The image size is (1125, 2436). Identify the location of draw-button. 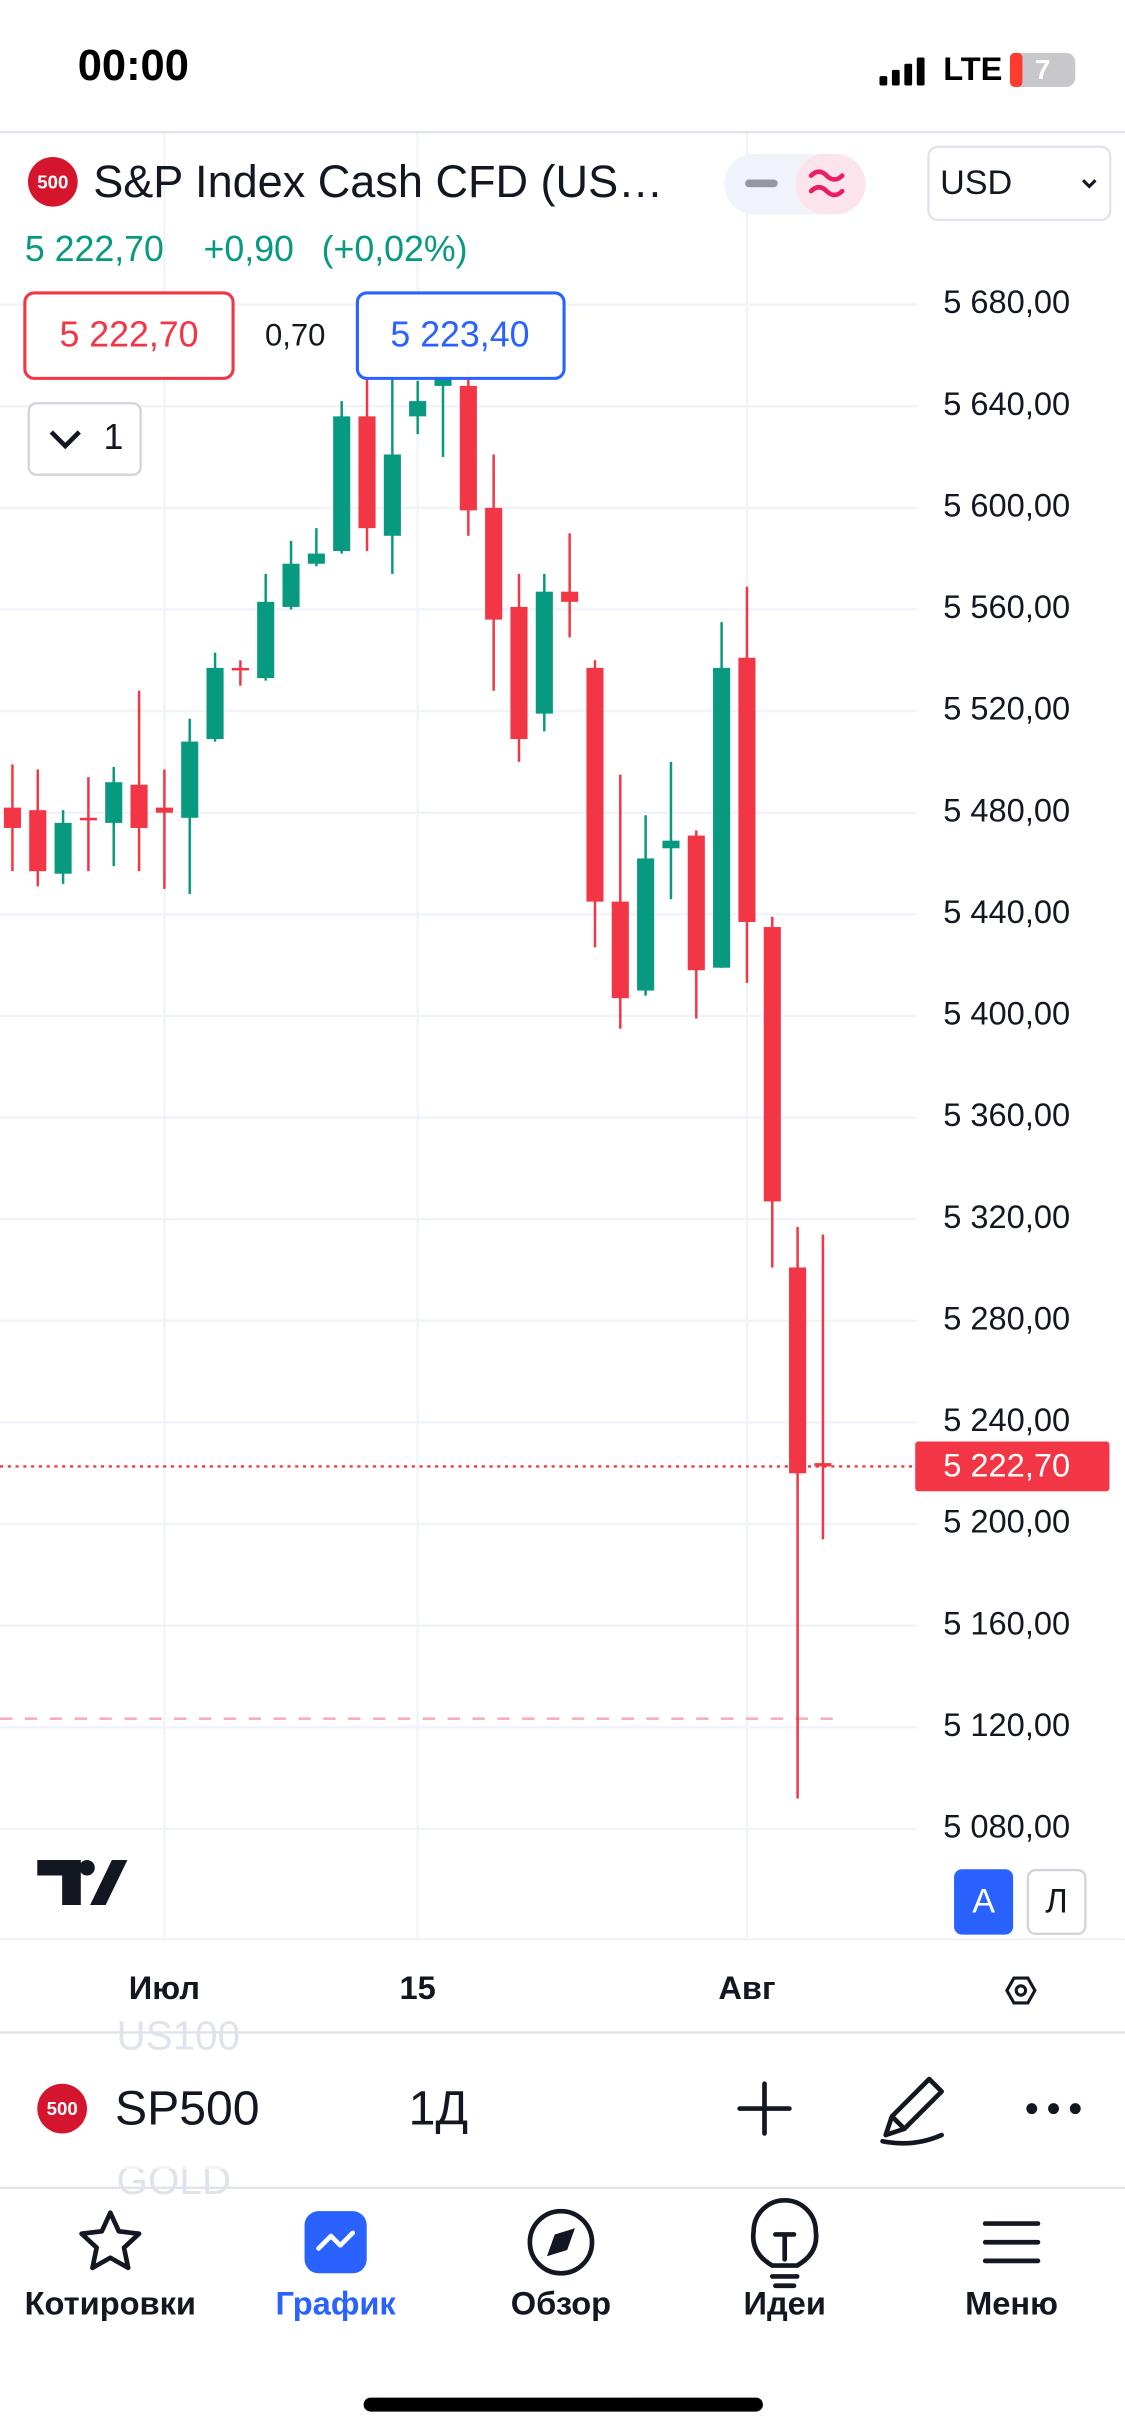
(912, 2111).